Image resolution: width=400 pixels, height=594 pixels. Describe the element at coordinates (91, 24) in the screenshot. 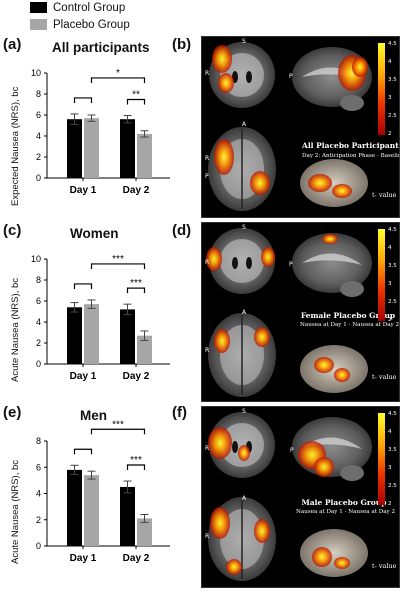

I see `legend-label-placebo: Placebo Group` at that location.